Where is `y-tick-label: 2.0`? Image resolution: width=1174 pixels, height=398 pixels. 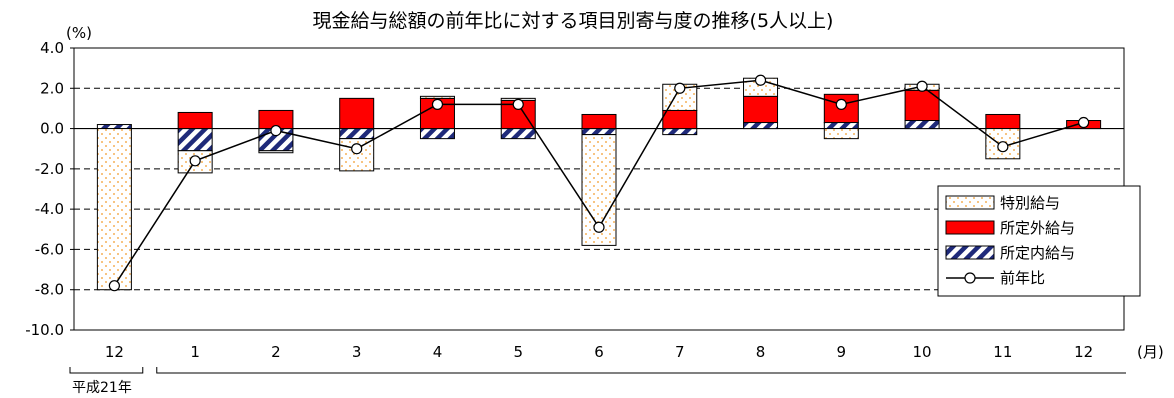
y-tick-label: 2.0 is located at coordinates (52, 88).